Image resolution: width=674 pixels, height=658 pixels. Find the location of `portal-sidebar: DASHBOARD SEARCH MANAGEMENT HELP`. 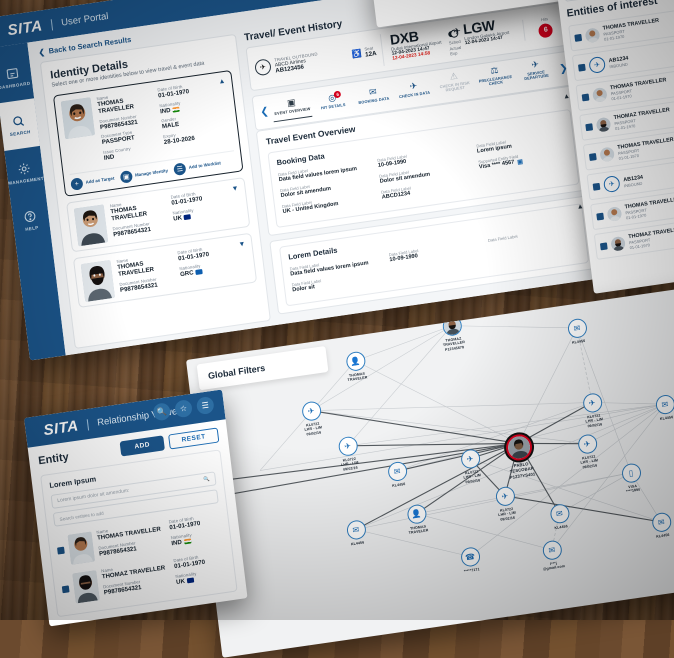

portal-sidebar: DASHBOARD SEARCH MANAGEMENT HELP is located at coordinates (33, 201).